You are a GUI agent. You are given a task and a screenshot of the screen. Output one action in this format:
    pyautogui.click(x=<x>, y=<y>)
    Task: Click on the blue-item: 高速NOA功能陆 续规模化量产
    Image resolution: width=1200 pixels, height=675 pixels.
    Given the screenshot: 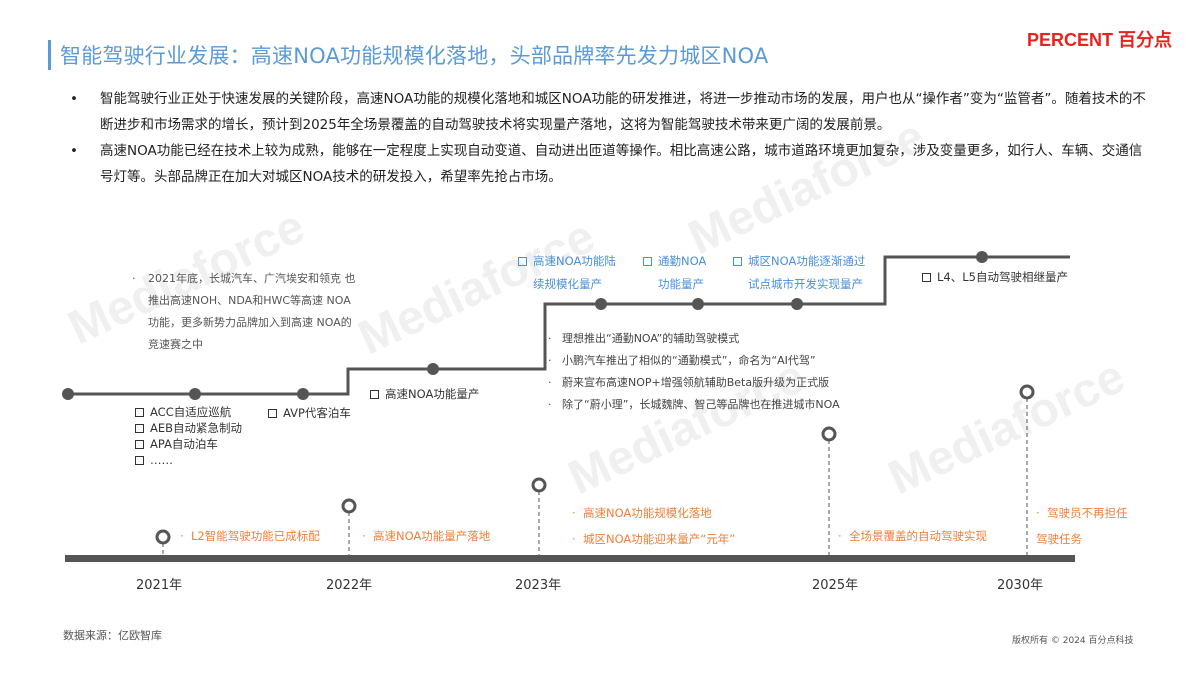 What is the action you would take?
    pyautogui.click(x=567, y=273)
    